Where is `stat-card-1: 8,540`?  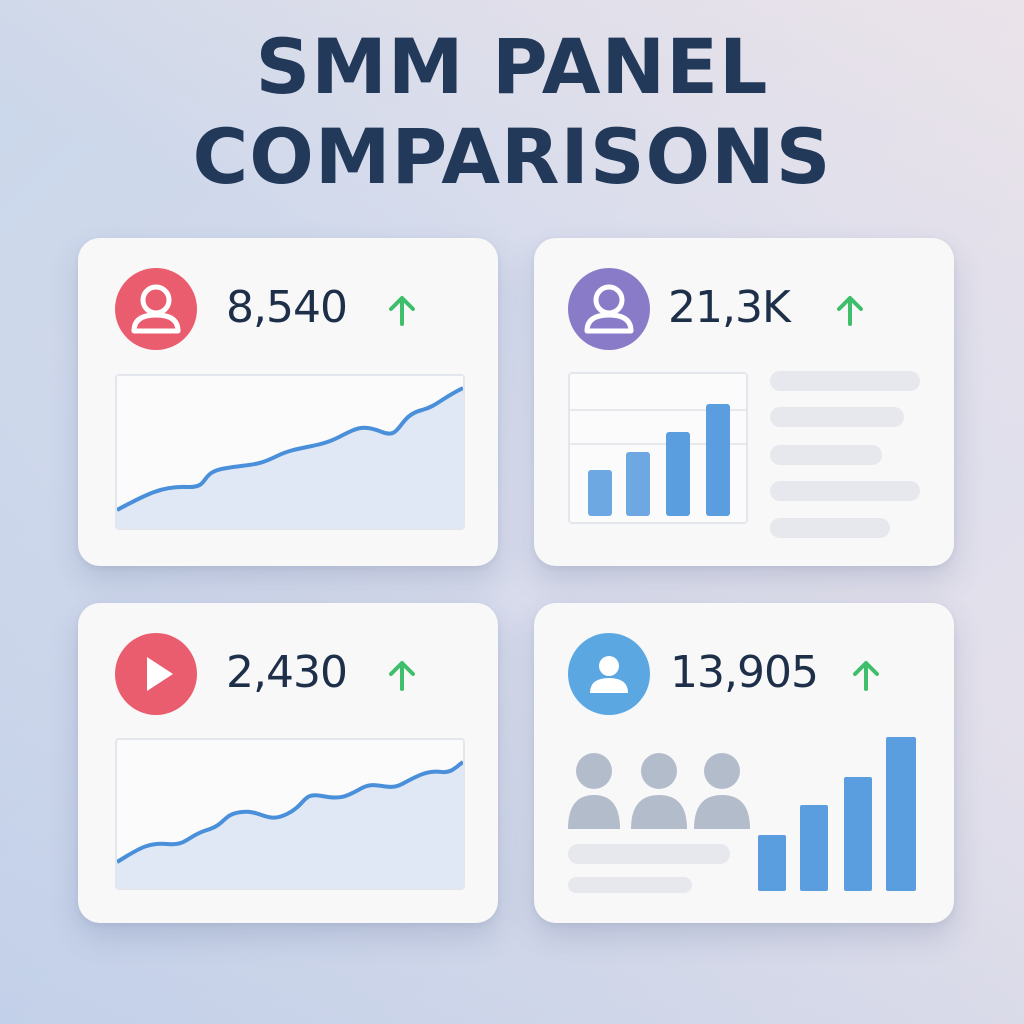
stat-card-1: 8,540 is located at coordinates (288, 402).